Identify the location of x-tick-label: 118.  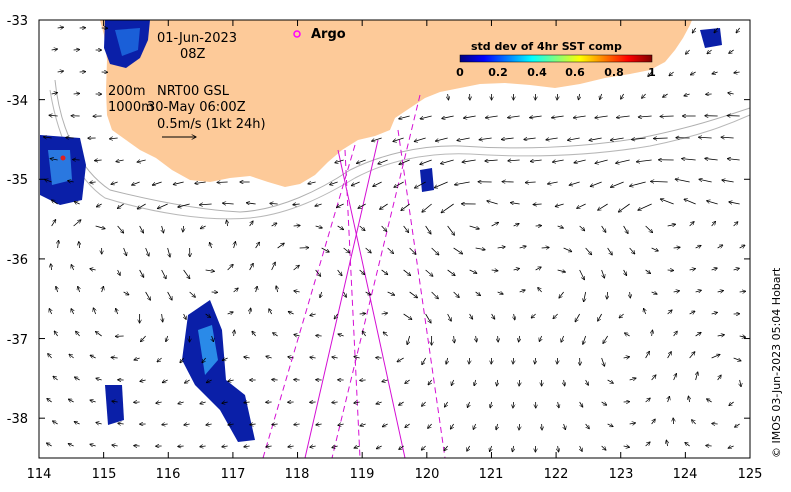
(297, 474).